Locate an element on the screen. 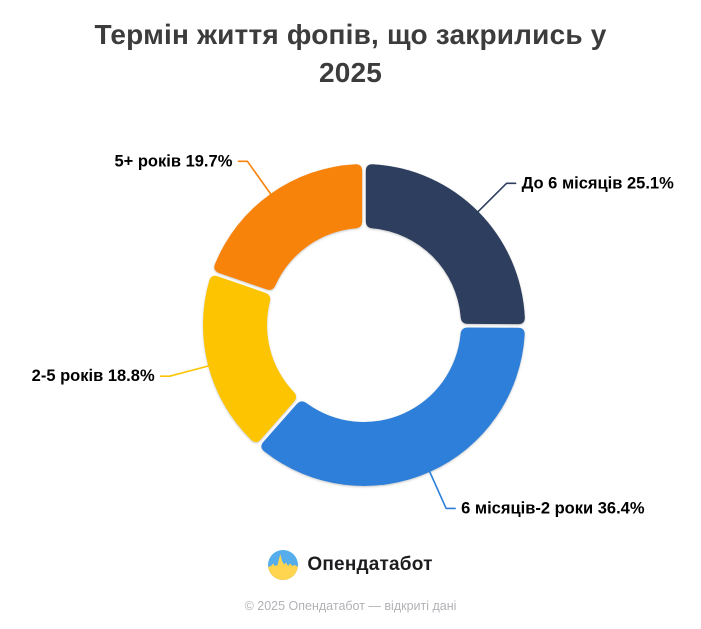  callout-label-2: 2-5 років 18.8% is located at coordinates (93, 376).